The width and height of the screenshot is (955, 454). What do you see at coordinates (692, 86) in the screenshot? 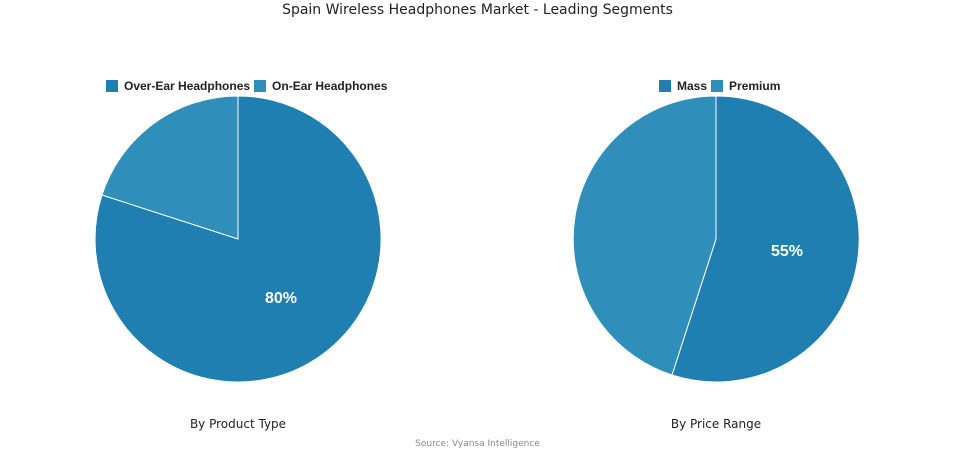
I see `legend-label: Mass` at bounding box center [692, 86].